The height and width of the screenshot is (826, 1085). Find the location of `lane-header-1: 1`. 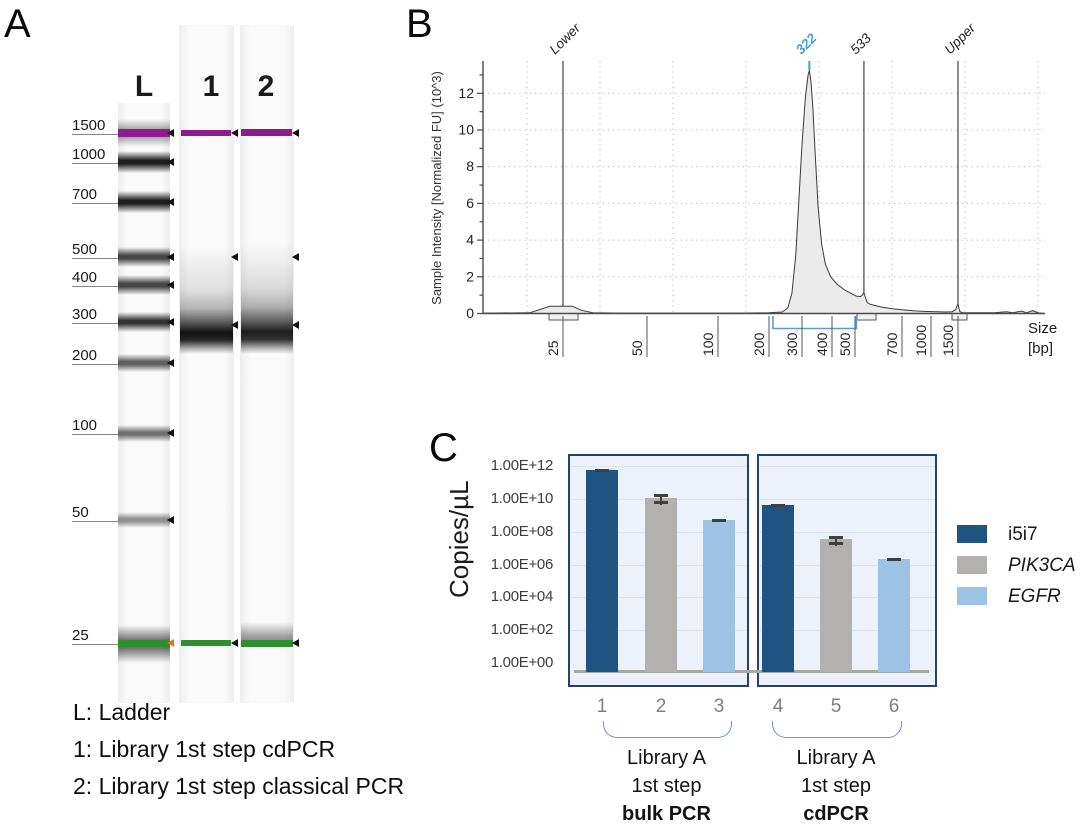

lane-header-1: 1 is located at coordinates (211, 86).